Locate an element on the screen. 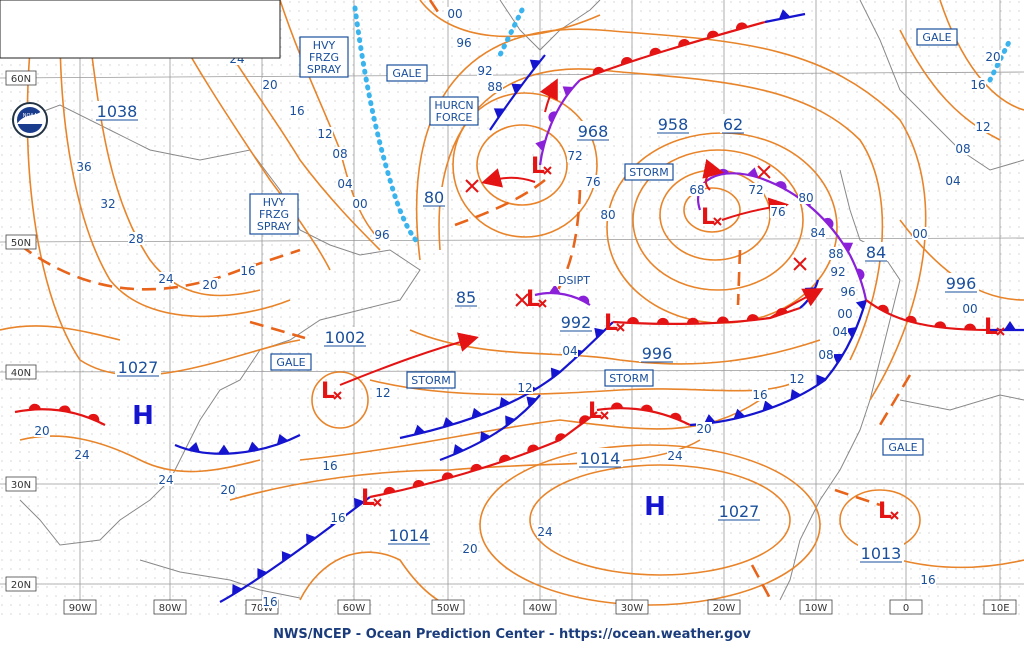  pressure-label: 958 is located at coordinates (673, 124).